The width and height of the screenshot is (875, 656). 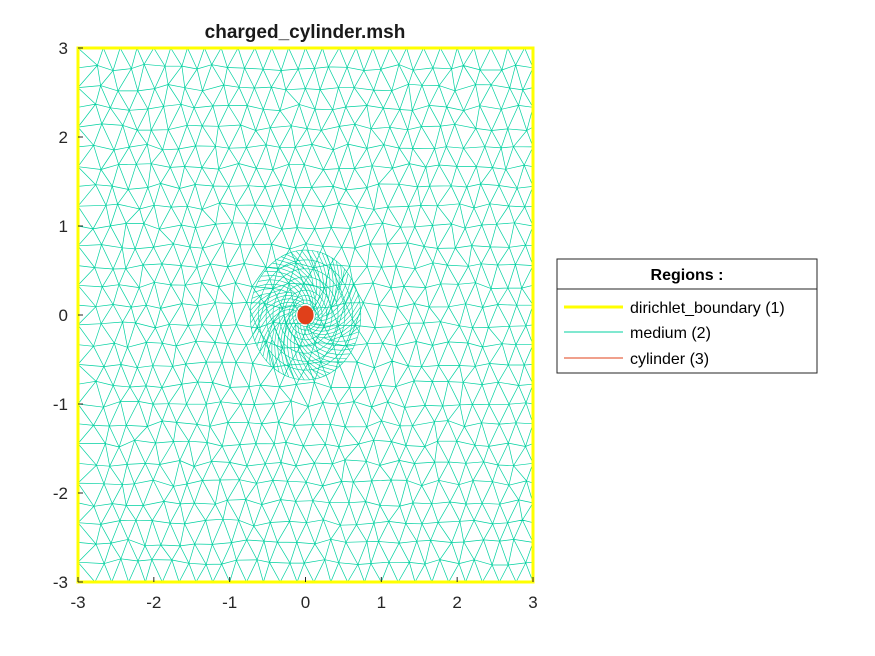 What do you see at coordinates (687, 275) in the screenshot?
I see `legend-title: Regions :` at bounding box center [687, 275].